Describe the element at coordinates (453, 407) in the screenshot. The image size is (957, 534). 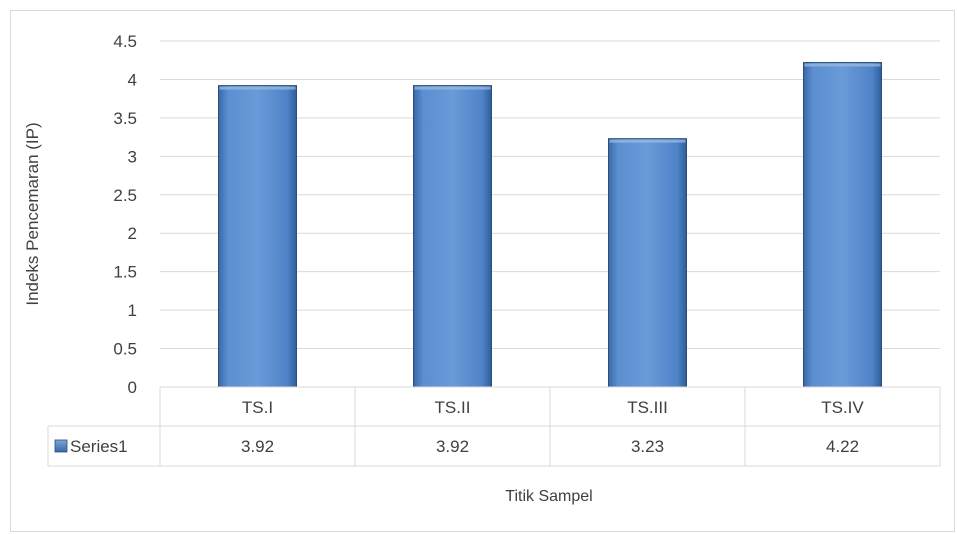
I see `x-tick-label: TS.II` at that location.